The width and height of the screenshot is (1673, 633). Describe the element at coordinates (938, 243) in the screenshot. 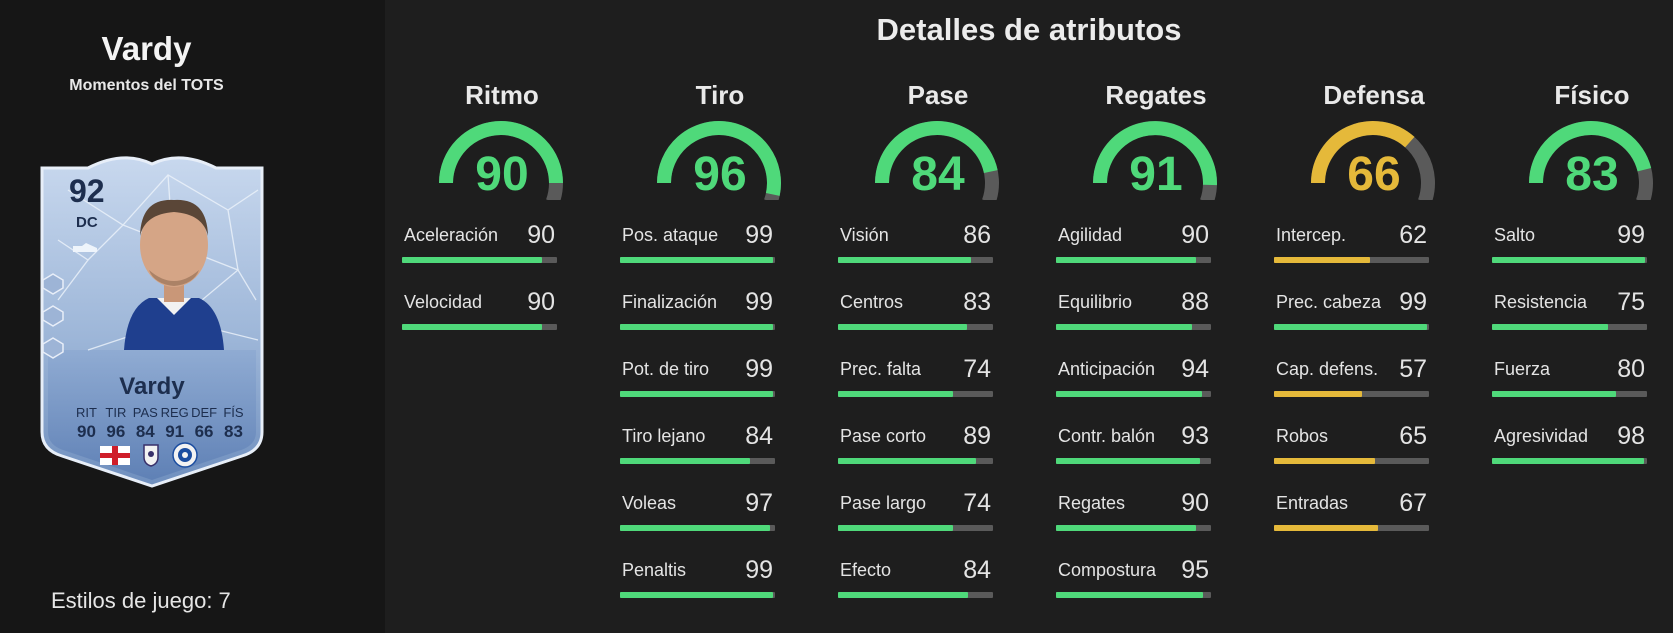

I see `attribute-row: Visión 86` at that location.